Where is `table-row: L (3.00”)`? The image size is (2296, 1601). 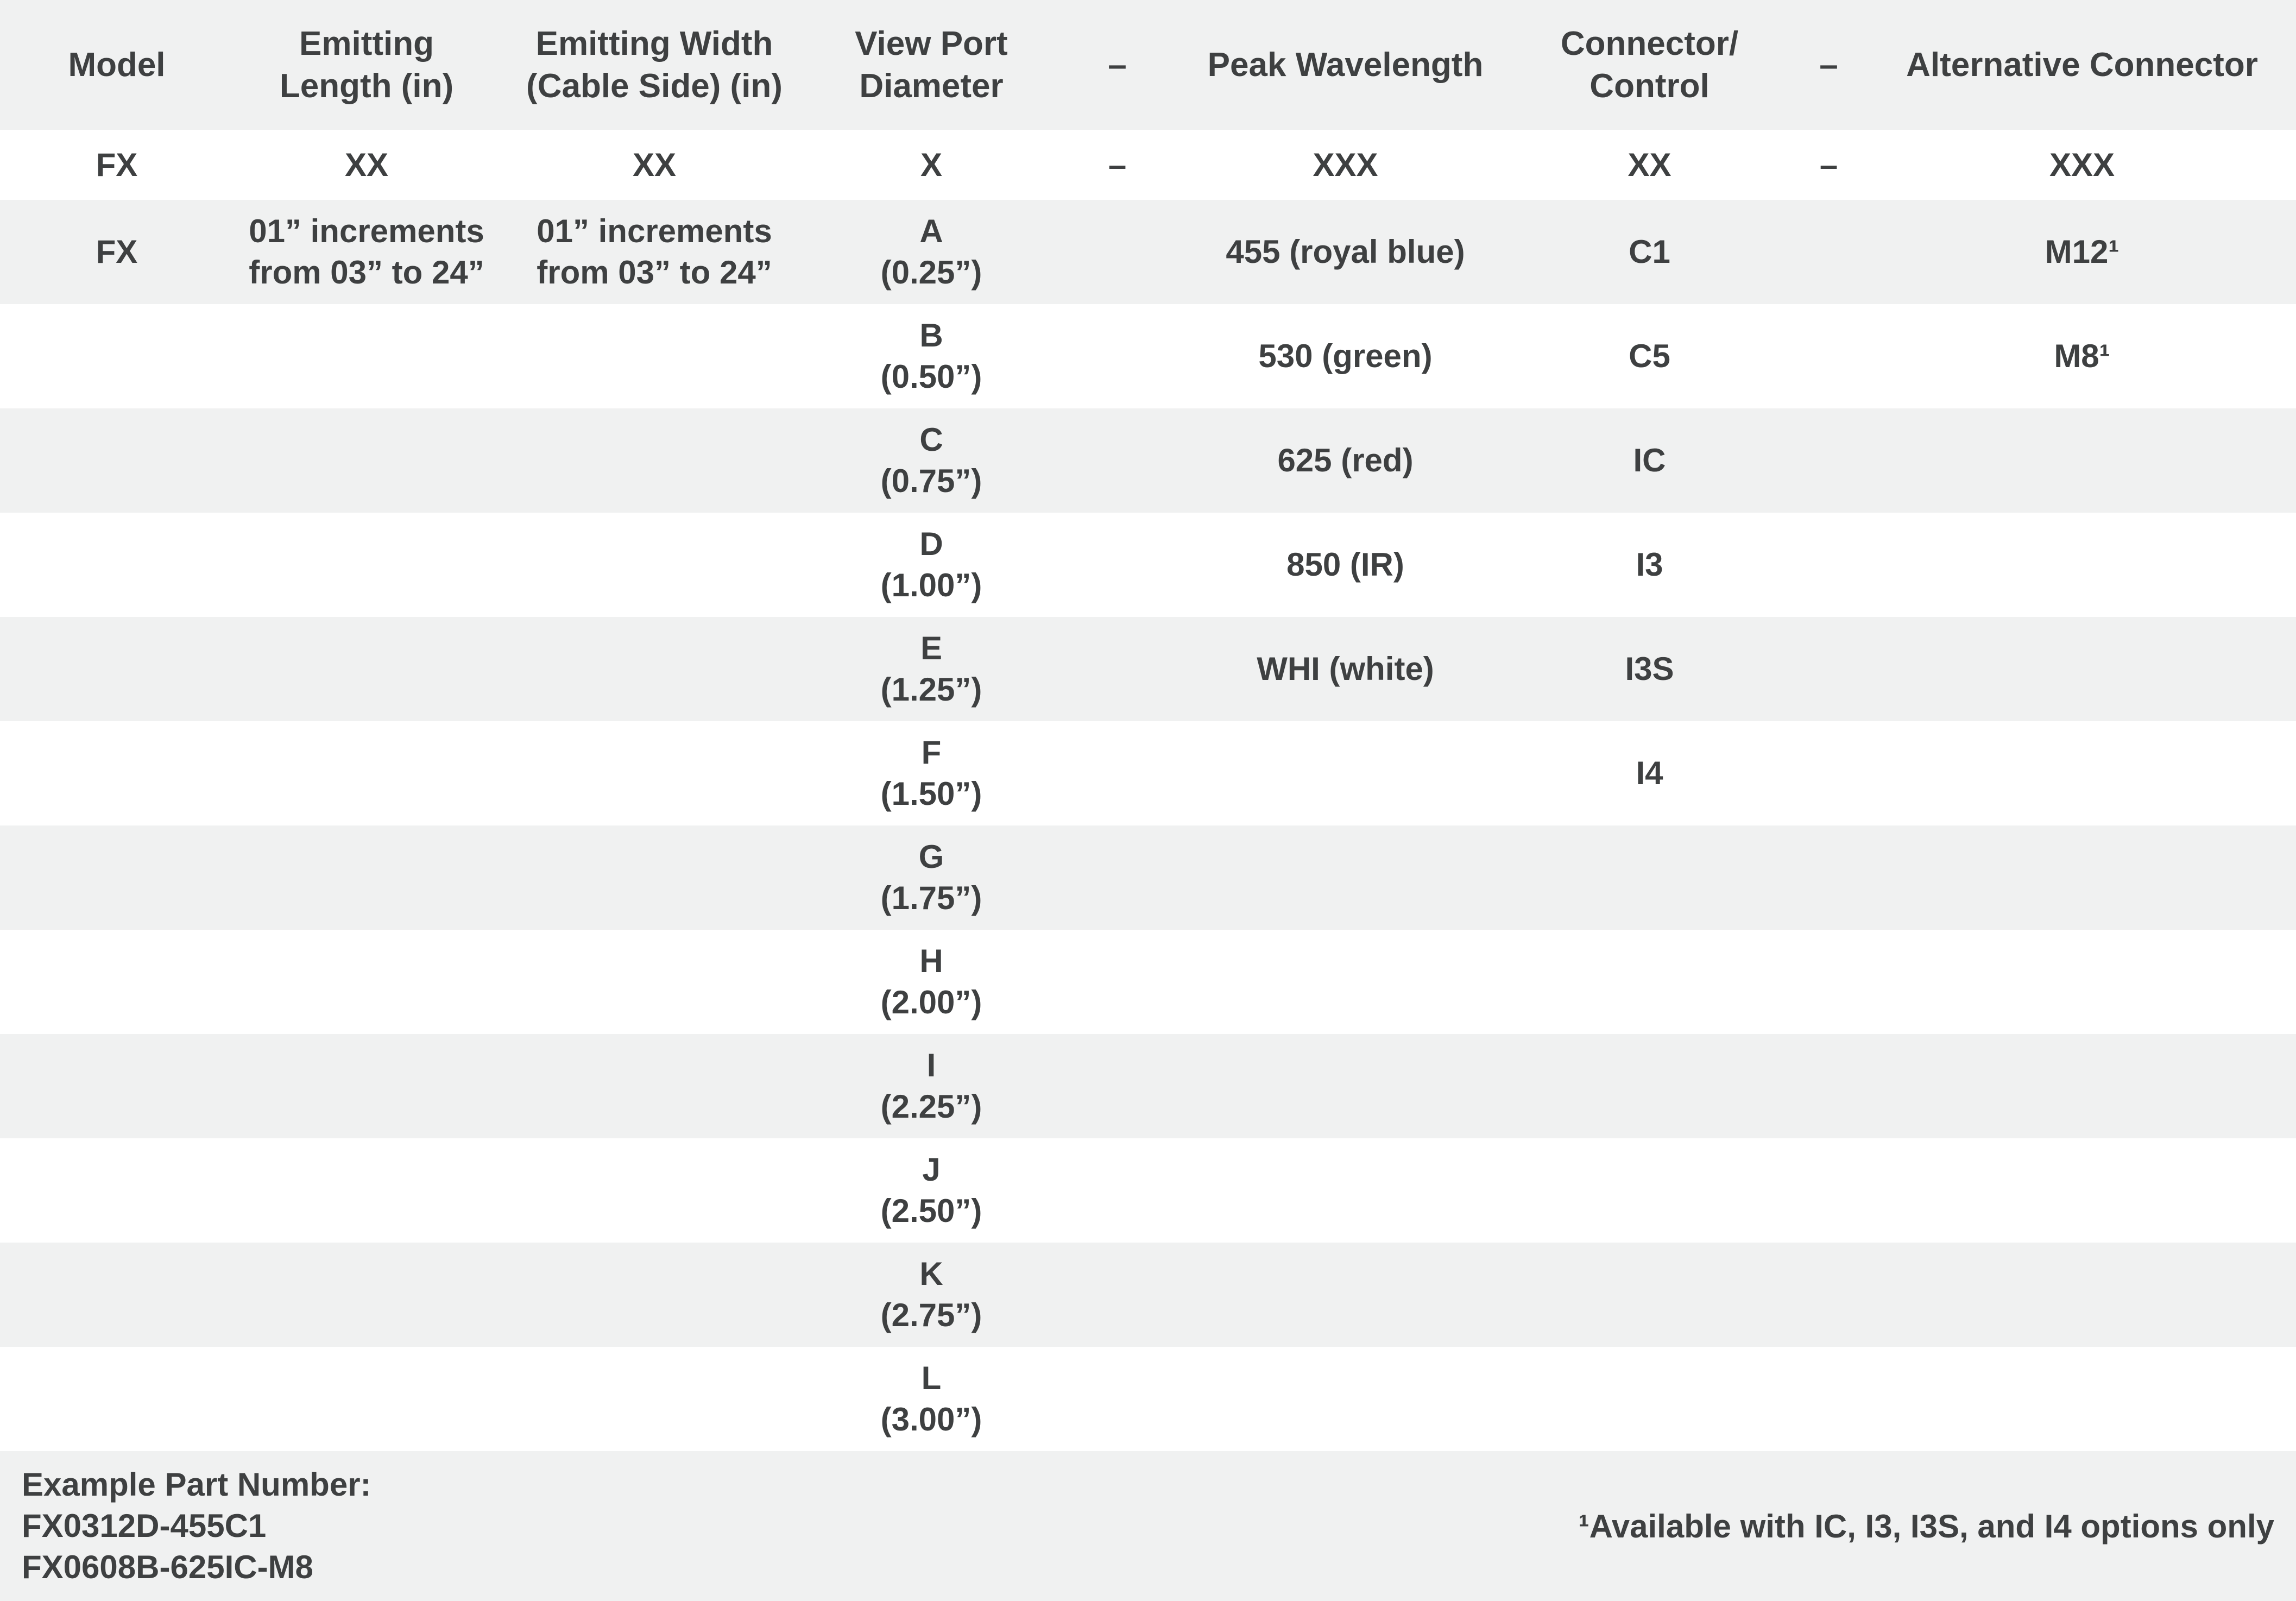
table-row: L (3.00”) is located at coordinates (1148, 1399).